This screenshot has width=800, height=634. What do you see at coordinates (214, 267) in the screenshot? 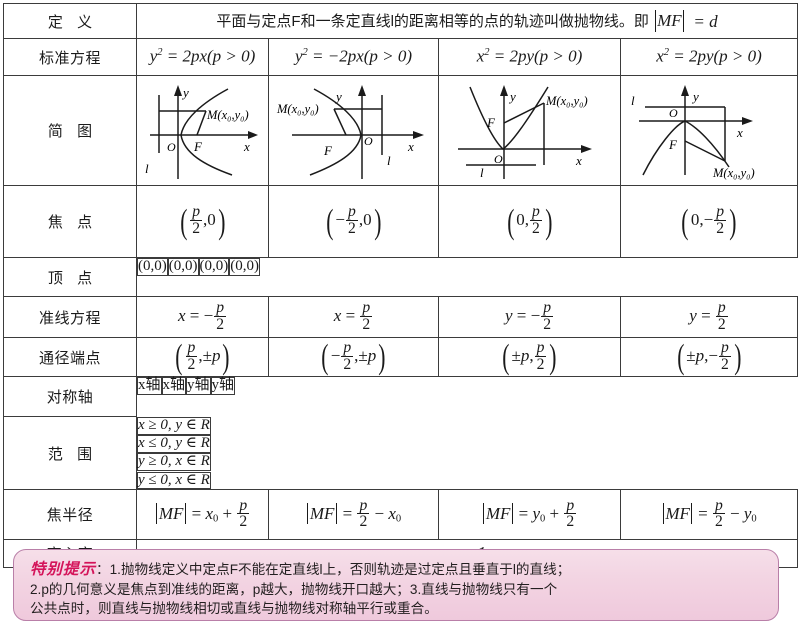
I see `vertex-col3: (0,0)` at bounding box center [214, 267].